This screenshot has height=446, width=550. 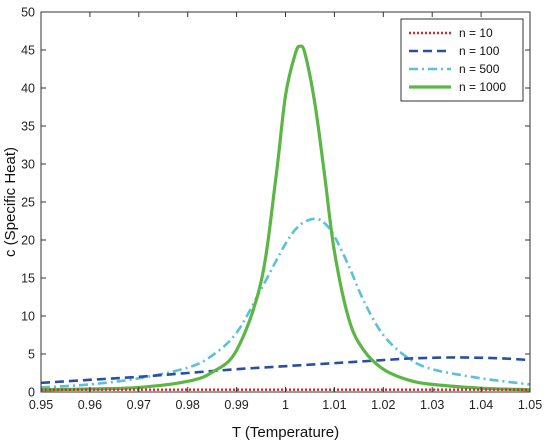 I want to click on legend-entry: n = 100, so click(x=479, y=51).